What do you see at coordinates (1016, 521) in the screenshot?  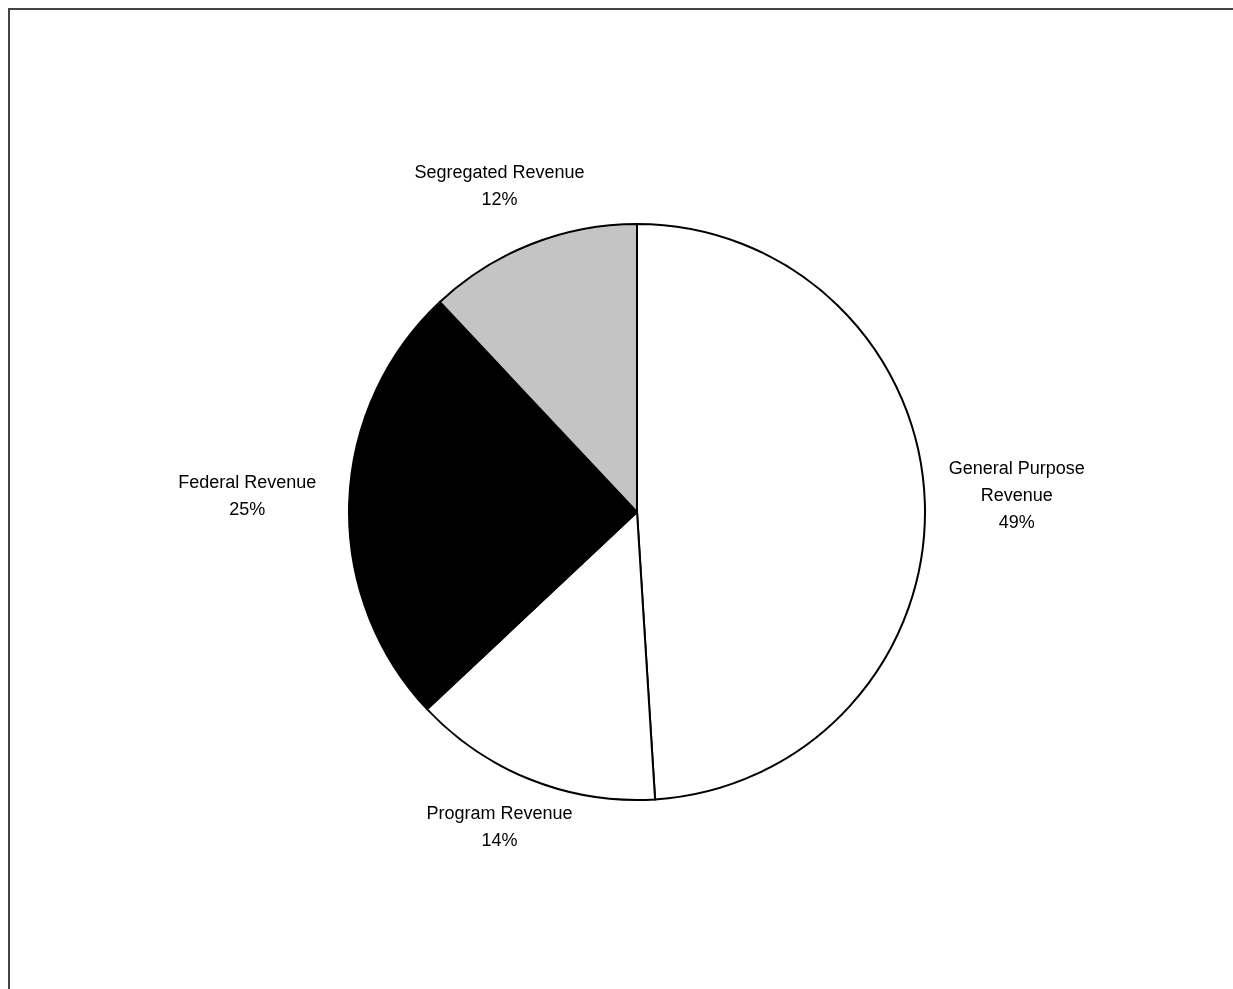 I see `data-label: 49%` at bounding box center [1016, 521].